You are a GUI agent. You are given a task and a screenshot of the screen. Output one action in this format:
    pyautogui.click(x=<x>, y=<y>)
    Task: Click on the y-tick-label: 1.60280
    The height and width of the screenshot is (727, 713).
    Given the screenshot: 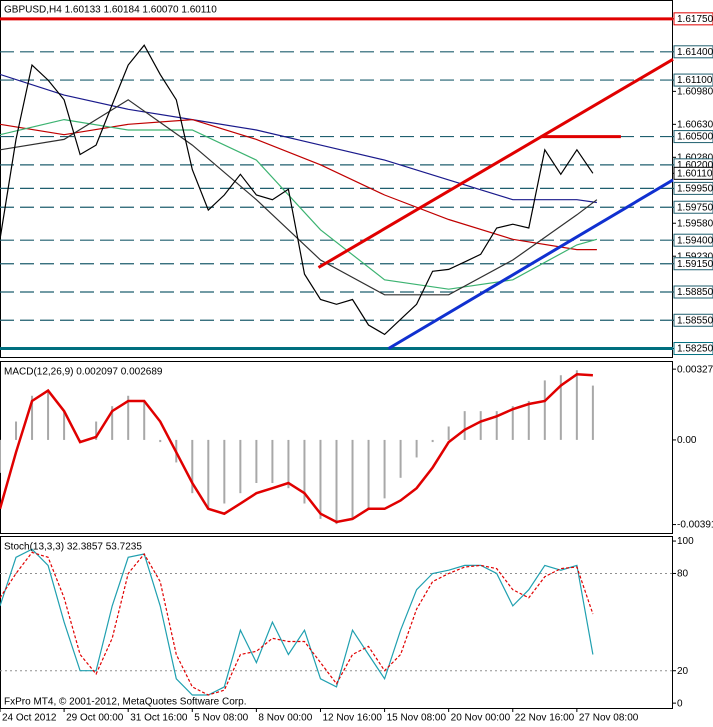 What is the action you would take?
    pyautogui.click(x=695, y=157)
    